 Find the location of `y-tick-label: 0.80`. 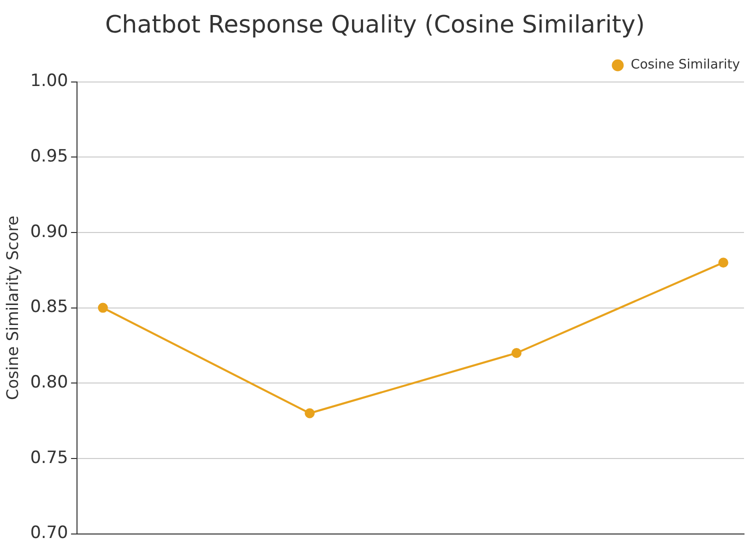

y-tick-label: 0.80 is located at coordinates (49, 382).